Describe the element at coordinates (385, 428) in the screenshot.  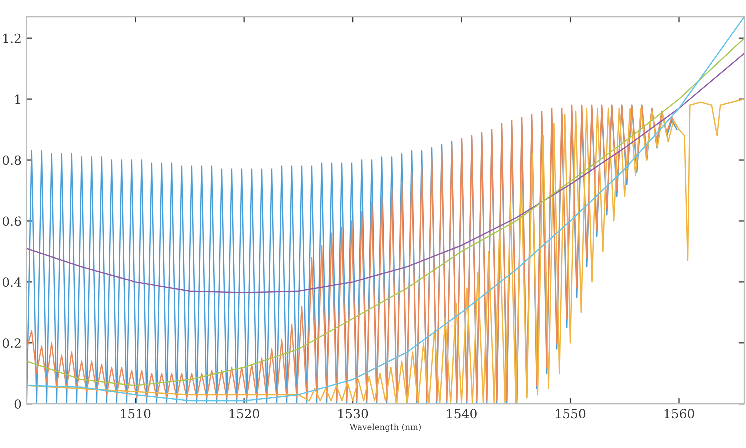
I see `x-axis-title: Wavelength (nm)` at that location.